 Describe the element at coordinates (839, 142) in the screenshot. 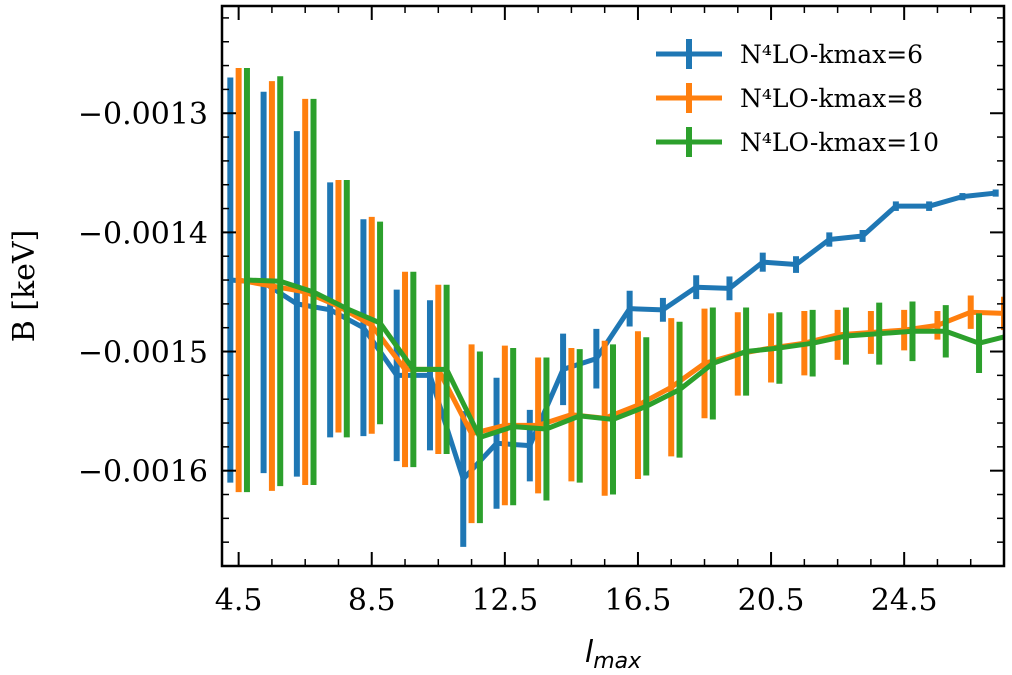

I see `legend-label-2: N⁴LO-kmax=10` at that location.